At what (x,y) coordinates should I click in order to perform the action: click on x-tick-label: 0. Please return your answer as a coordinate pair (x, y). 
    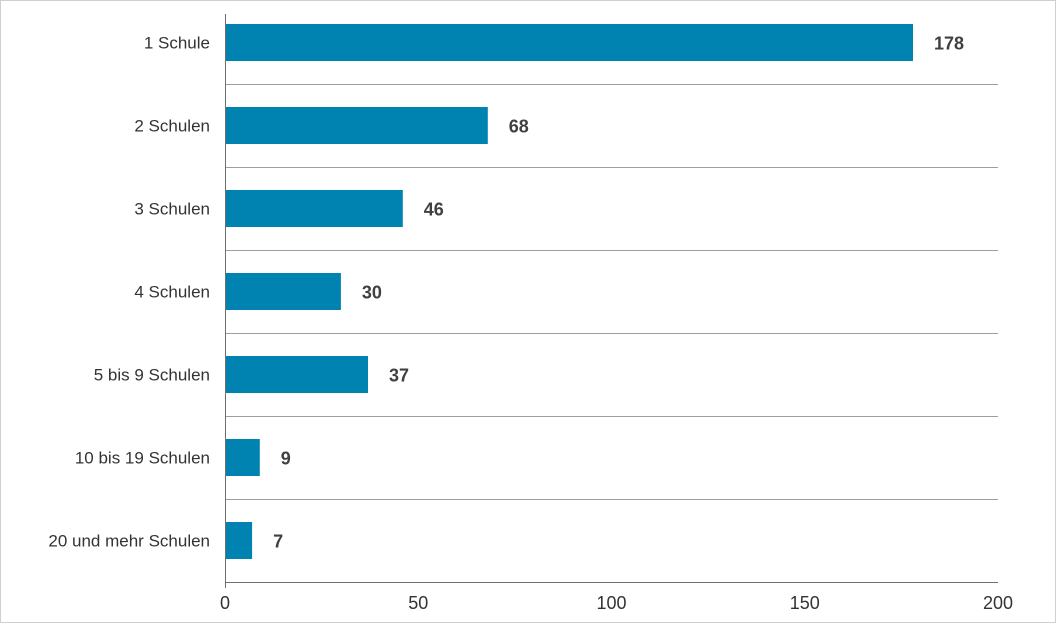
    Looking at the image, I should click on (225, 603).